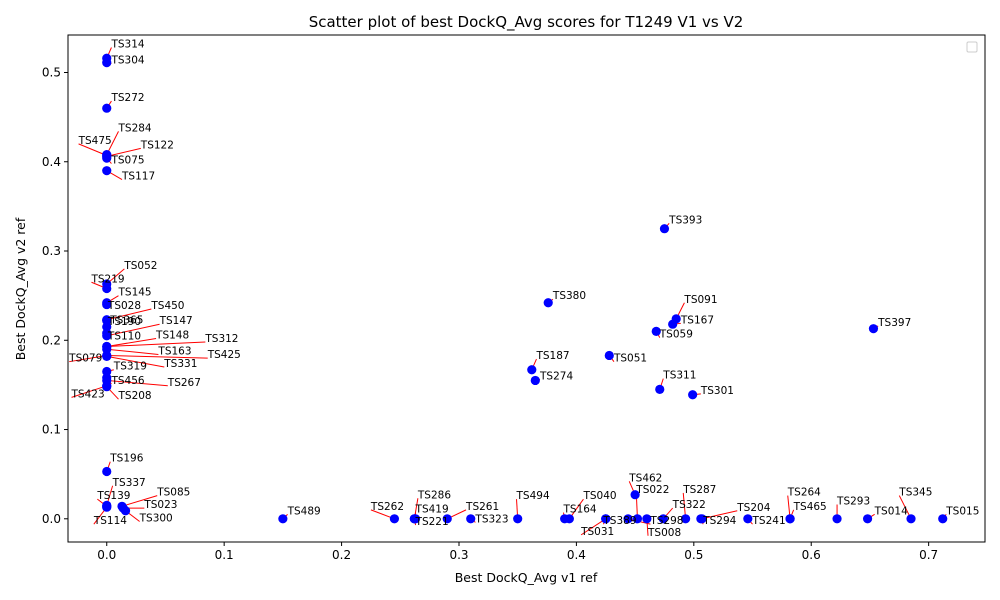 This screenshot has height=600, width=1000. I want to click on point-label: TS208, so click(134, 396).